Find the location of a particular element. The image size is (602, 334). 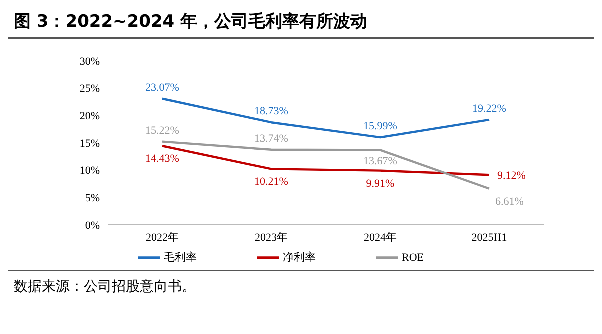

source-note: 数据来源：公司招股意向书。 is located at coordinates (105, 287).